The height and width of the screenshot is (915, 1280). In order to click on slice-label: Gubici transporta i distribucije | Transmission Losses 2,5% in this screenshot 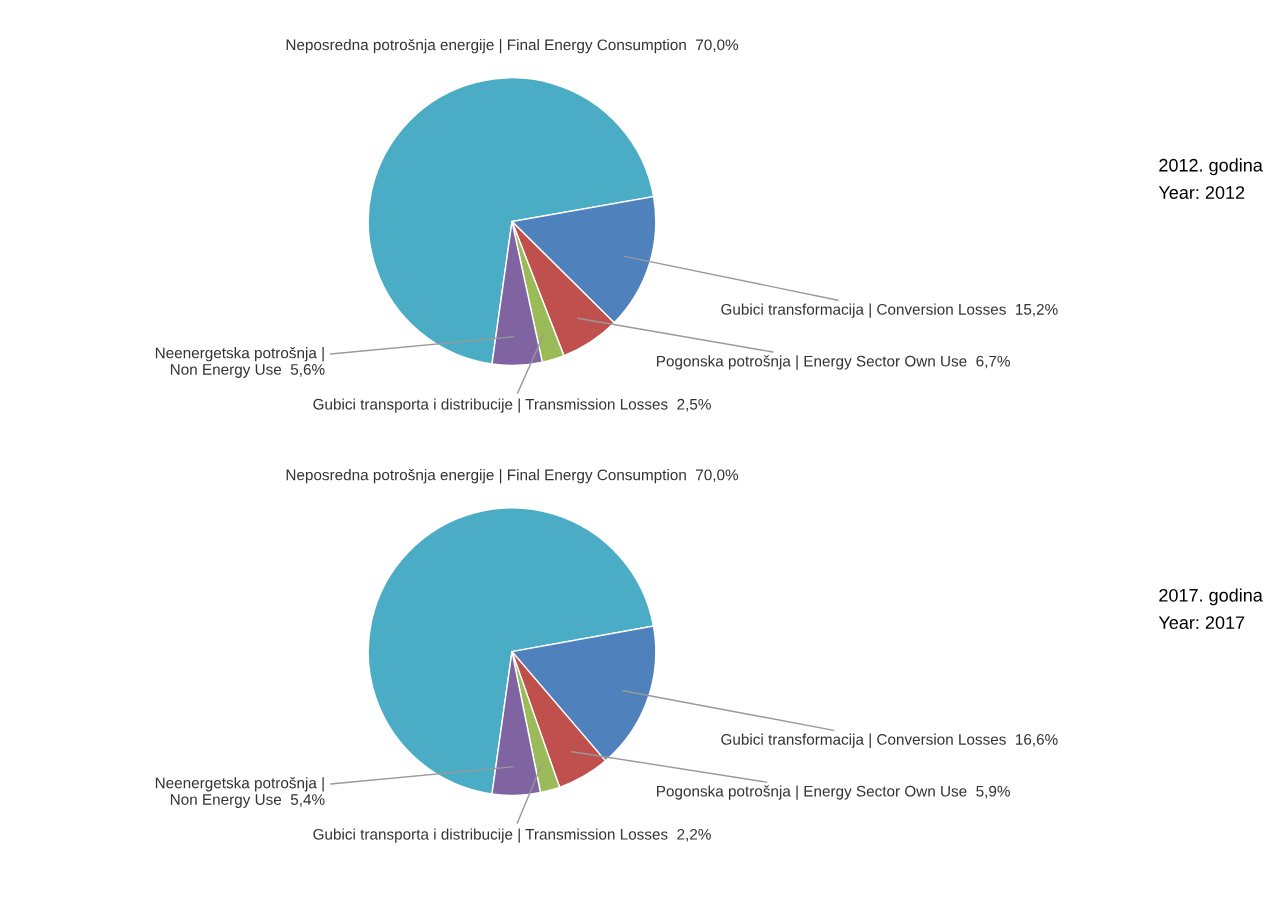, I will do `click(512, 405)`.